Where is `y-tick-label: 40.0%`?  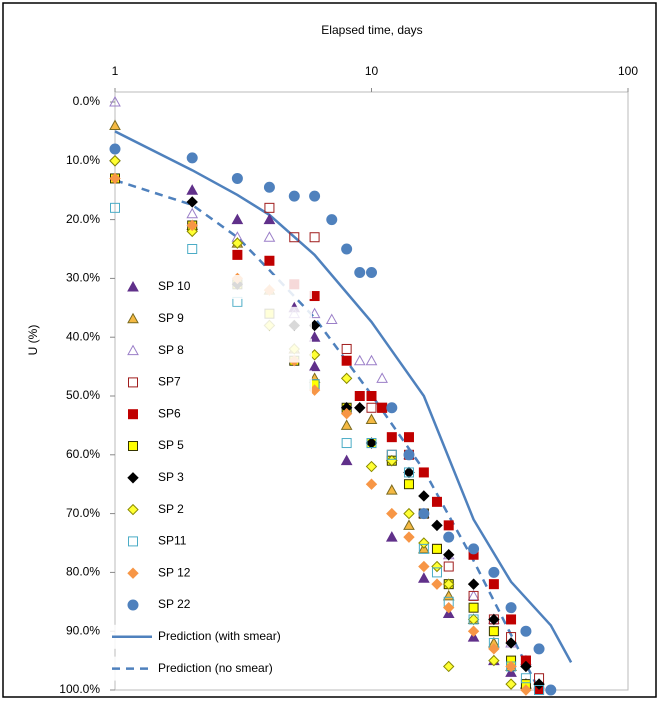
y-tick-label: 40.0% is located at coordinates (83, 336).